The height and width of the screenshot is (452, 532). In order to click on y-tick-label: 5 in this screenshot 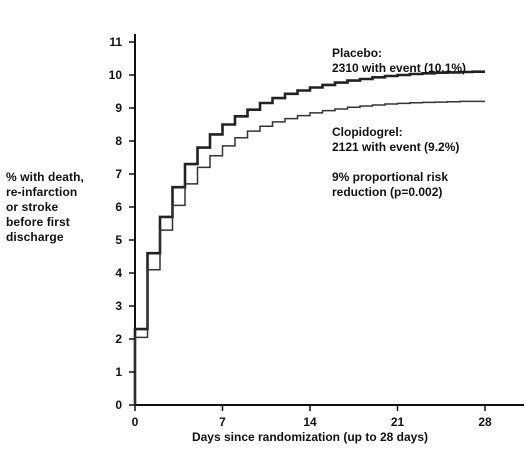, I will do `click(118, 240)`.